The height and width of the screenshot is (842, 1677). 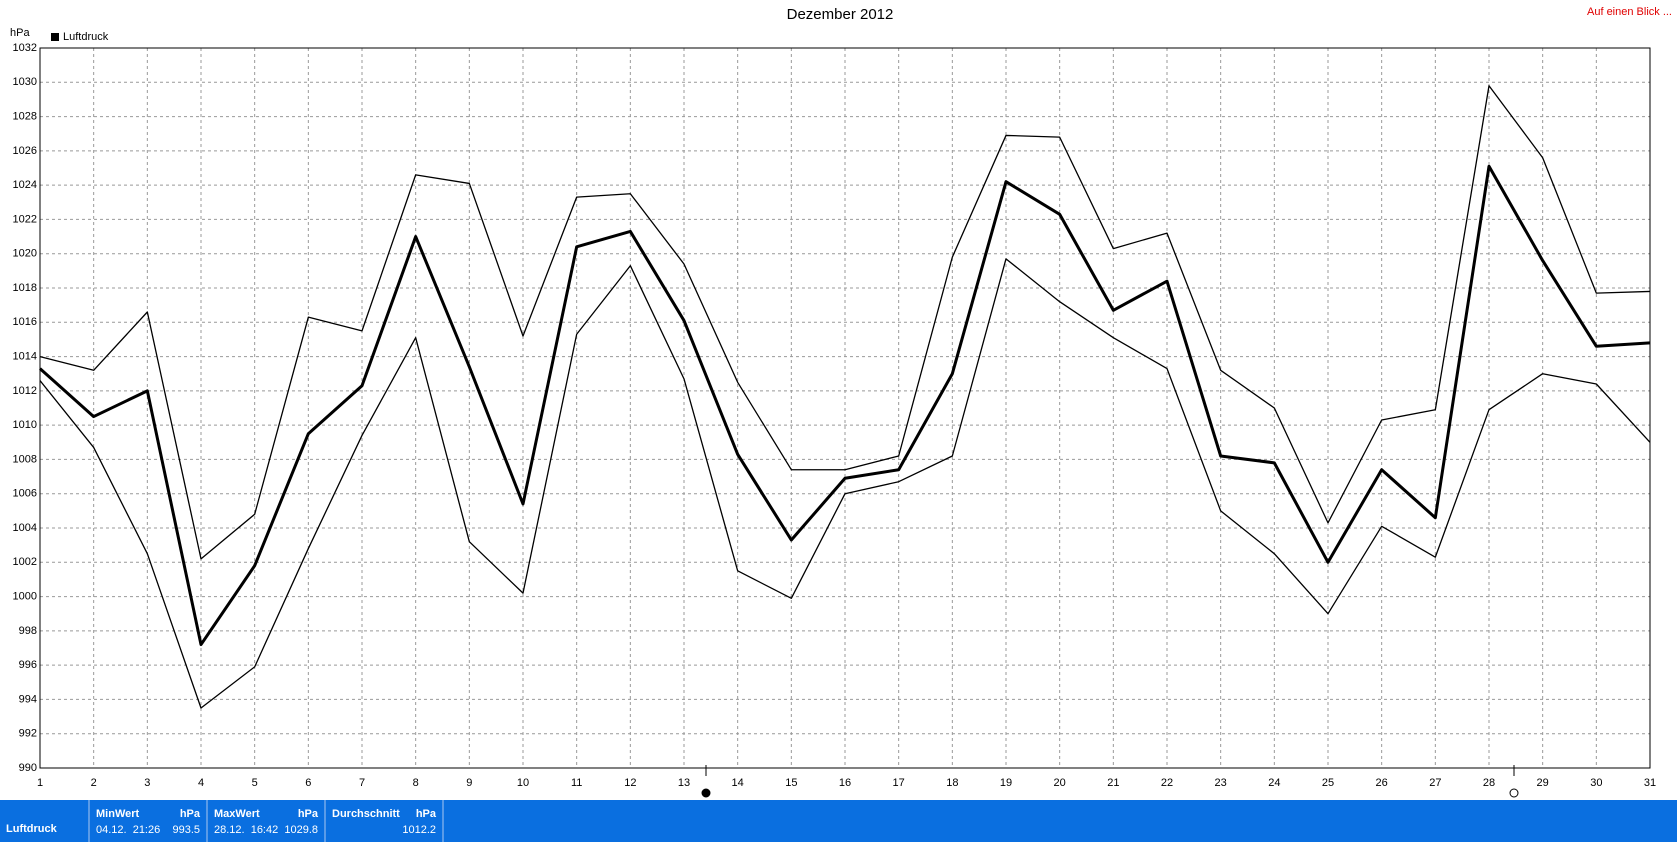 What do you see at coordinates (28, 631) in the screenshot?
I see `y-tick-label: 998` at bounding box center [28, 631].